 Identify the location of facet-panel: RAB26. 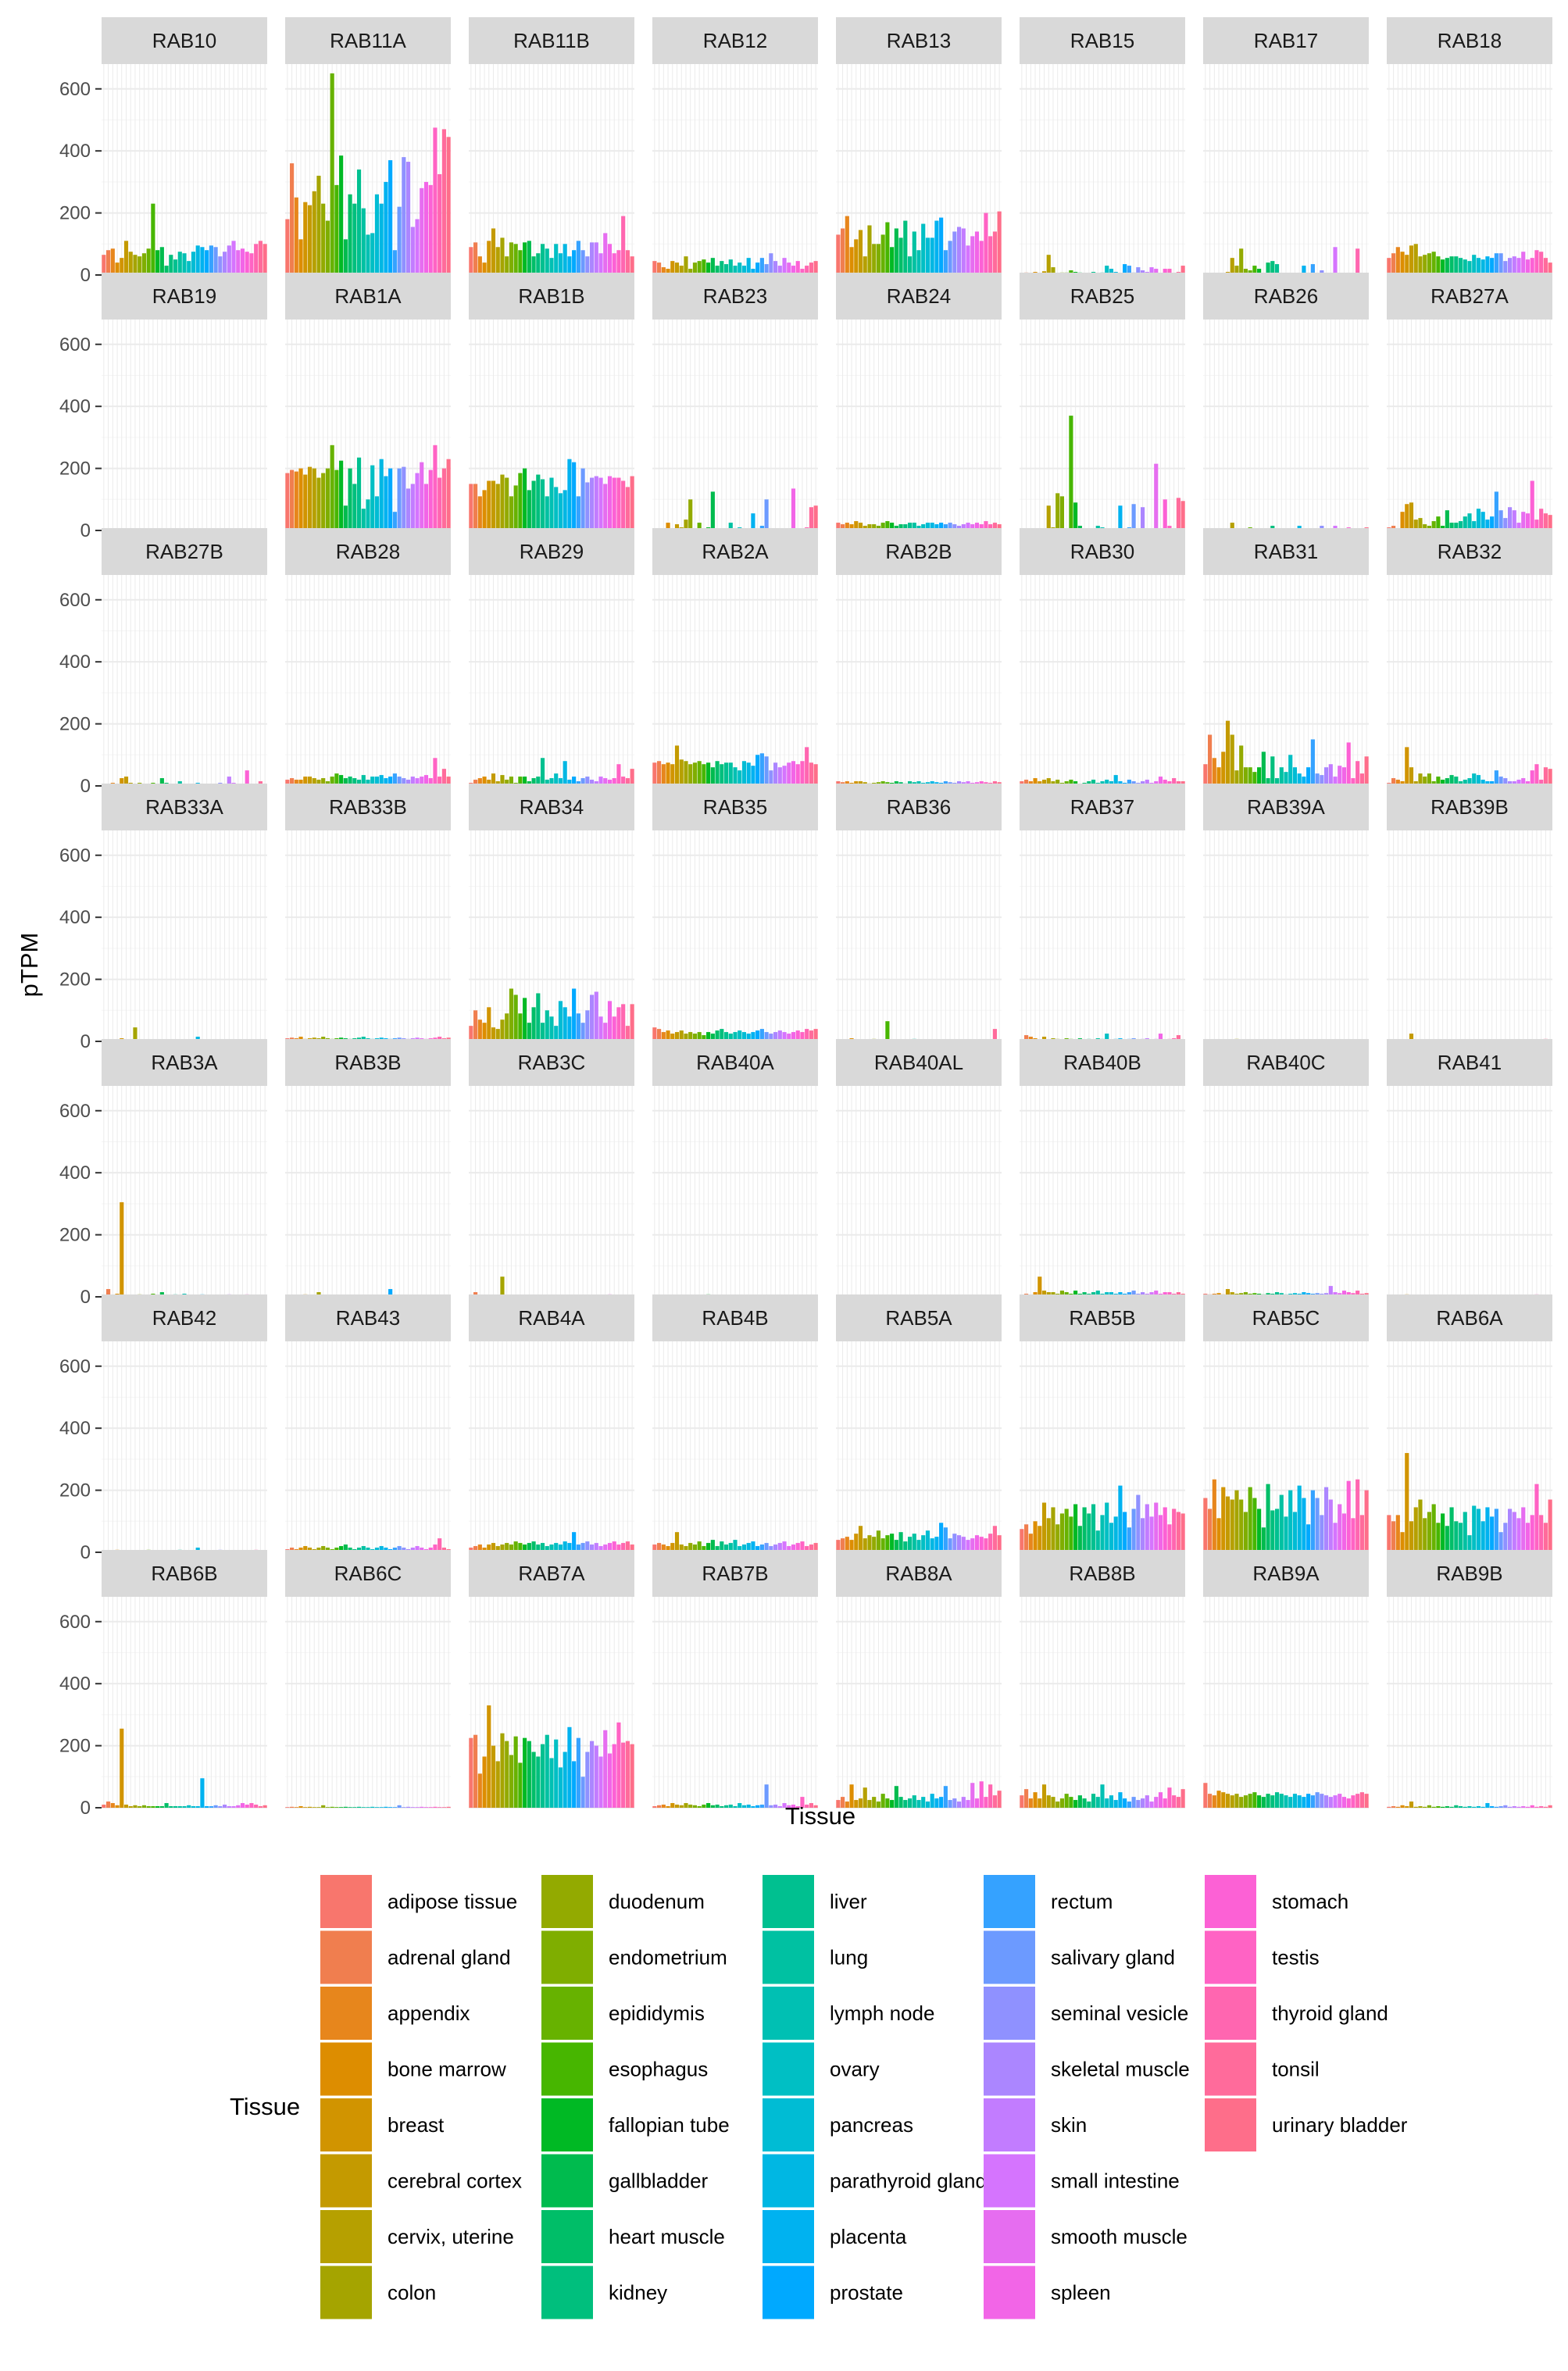
(1286, 402).